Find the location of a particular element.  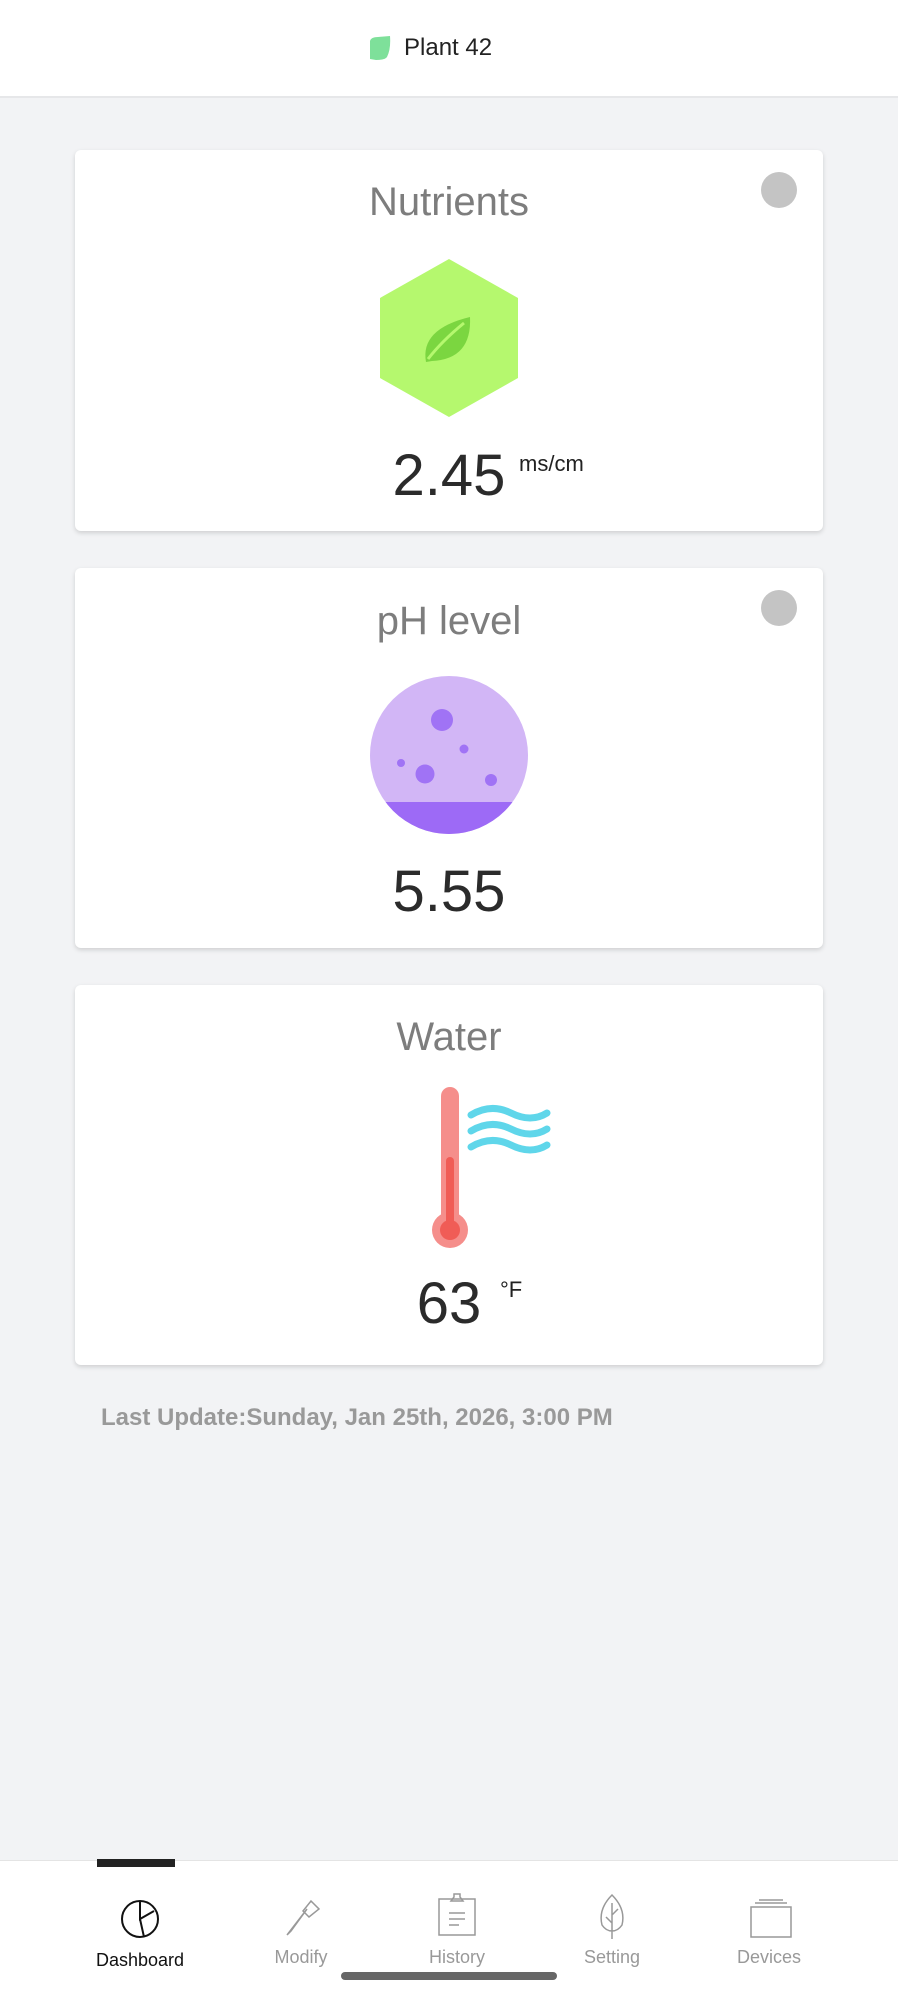

nutrients-value: 2.45 is located at coordinates (449, 475).